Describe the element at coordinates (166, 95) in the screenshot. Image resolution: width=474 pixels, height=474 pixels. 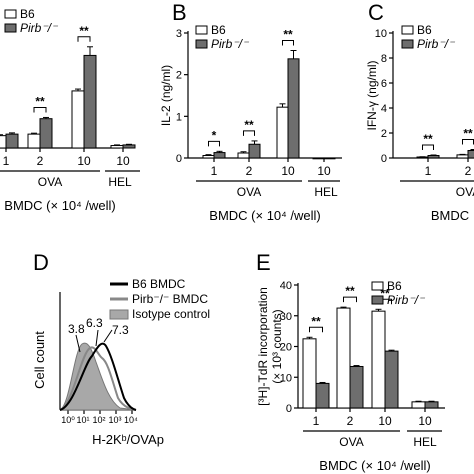
I see `y-axis-label: IL-2 (ng/ml)` at that location.